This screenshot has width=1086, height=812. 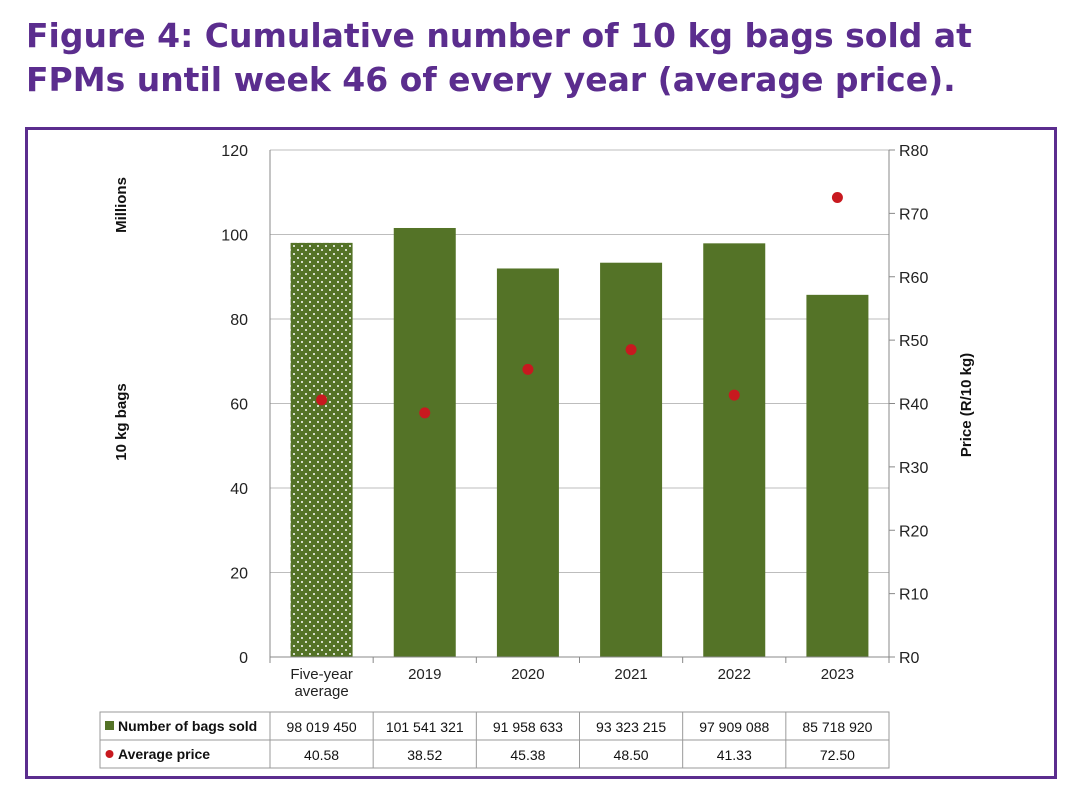 I want to click on category-label: 2022, so click(x=734, y=674).